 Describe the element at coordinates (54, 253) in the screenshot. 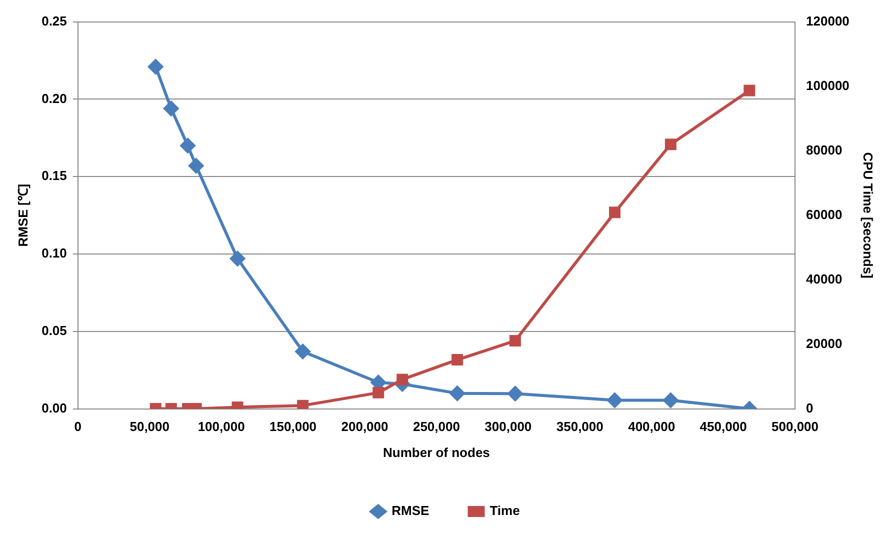

I see `y-tick-label: 0.10` at that location.